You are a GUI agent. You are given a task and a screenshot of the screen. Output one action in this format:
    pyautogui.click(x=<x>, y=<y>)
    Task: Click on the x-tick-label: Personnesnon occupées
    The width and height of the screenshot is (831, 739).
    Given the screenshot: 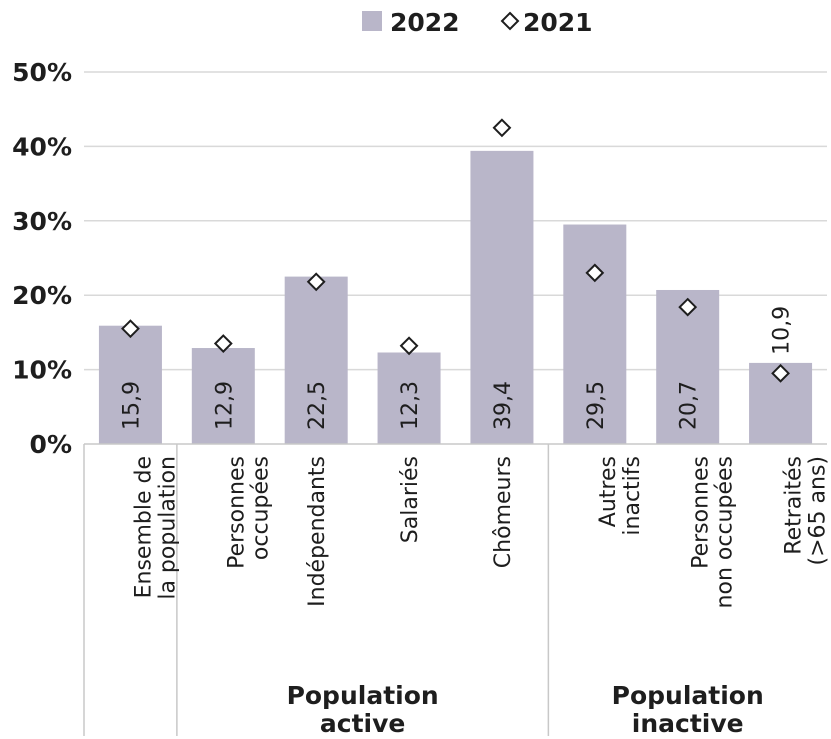 What is the action you would take?
    pyautogui.click(x=713, y=532)
    